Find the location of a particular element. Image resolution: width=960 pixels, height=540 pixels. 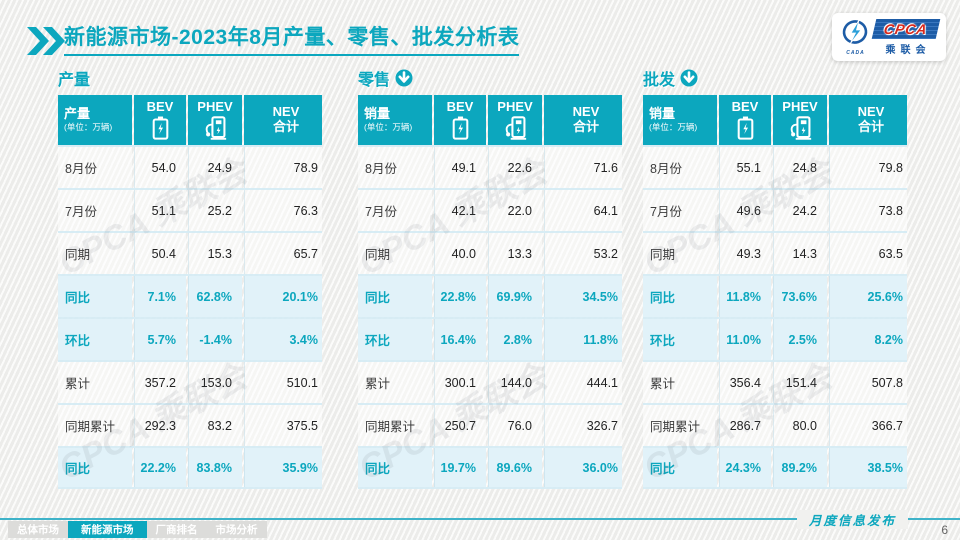

value-phev: 24.2 is located at coordinates (800, 210).